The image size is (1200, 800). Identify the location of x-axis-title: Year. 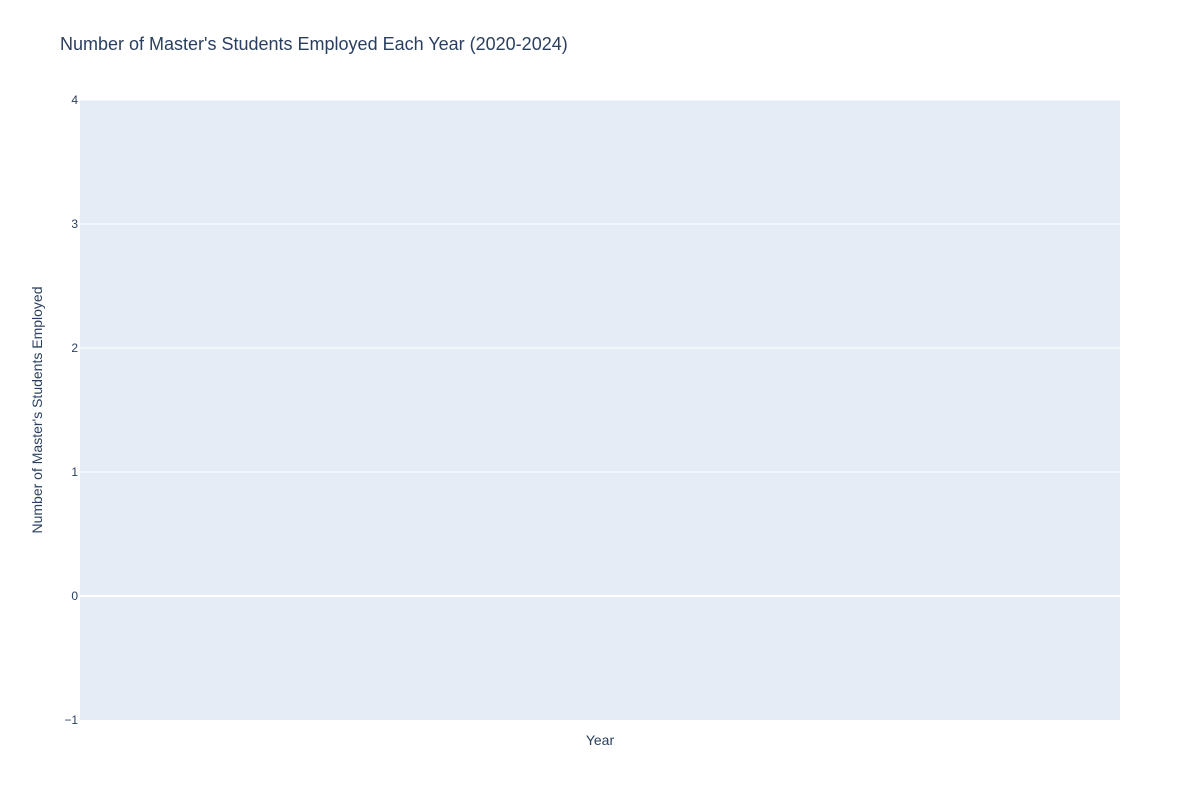
(600, 740).